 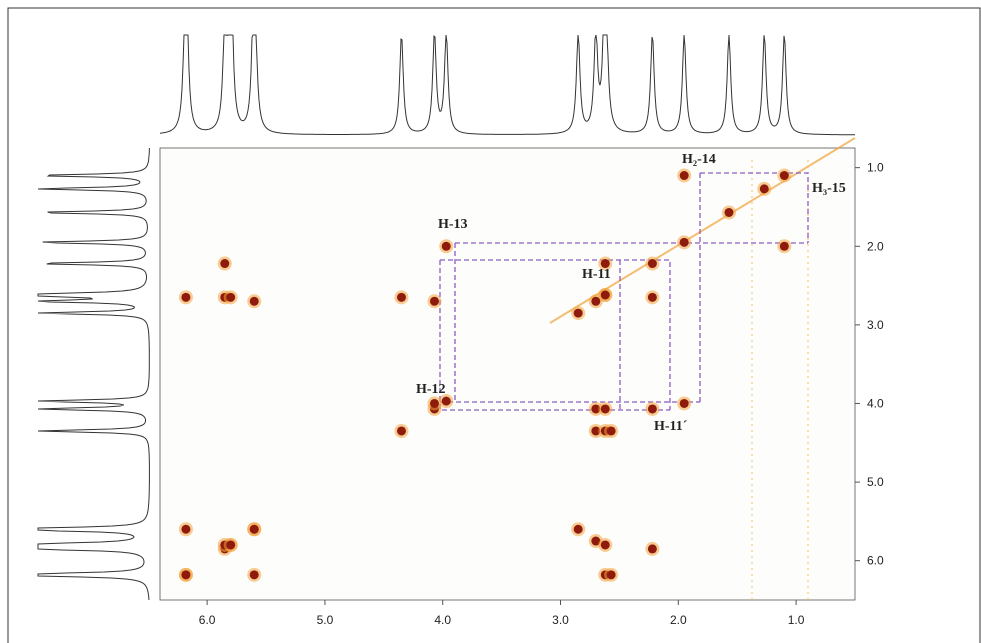 What do you see at coordinates (875, 561) in the screenshot?
I see `y-tick-label: 6.0` at bounding box center [875, 561].